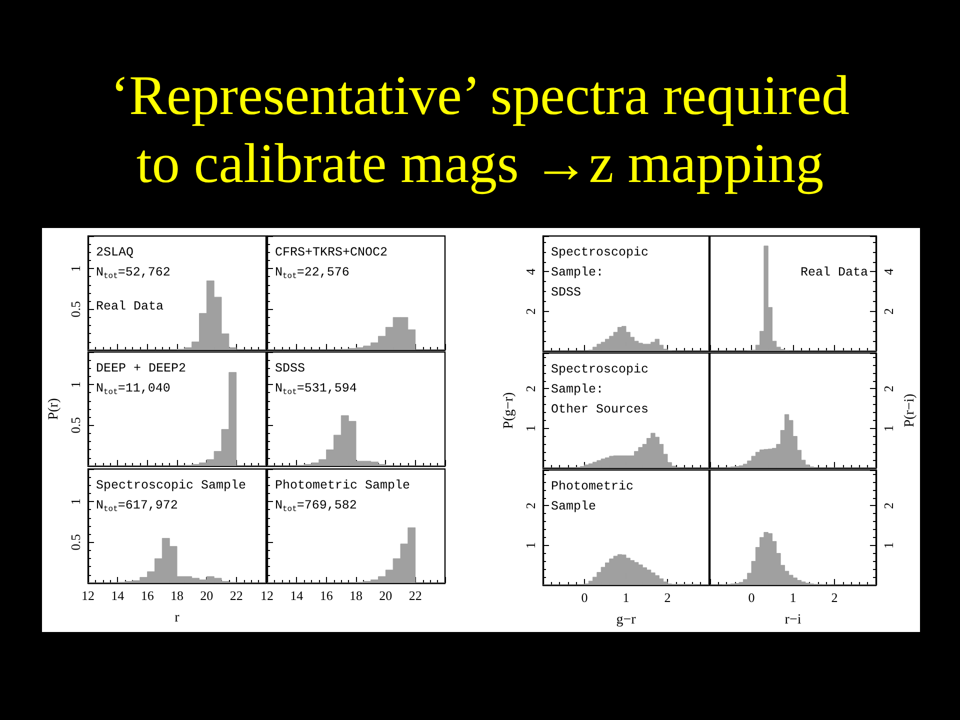 Image resolution: width=960 pixels, height=720 pixels. Describe the element at coordinates (54, 409) in the screenshot. I see `y-axis-title: P(r)` at that location.